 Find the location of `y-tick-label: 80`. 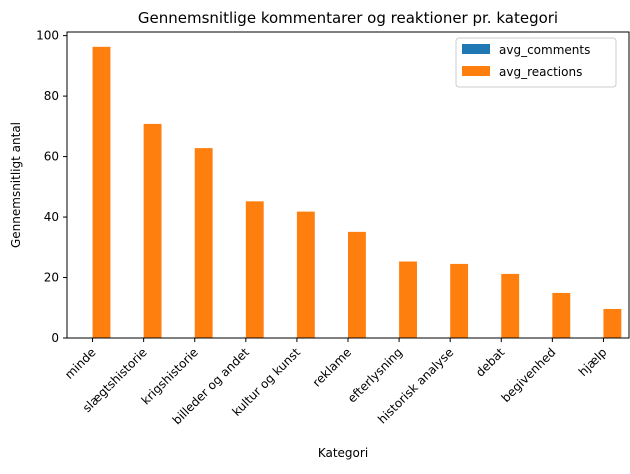

y-tick-label: 80 is located at coordinates (51, 96).